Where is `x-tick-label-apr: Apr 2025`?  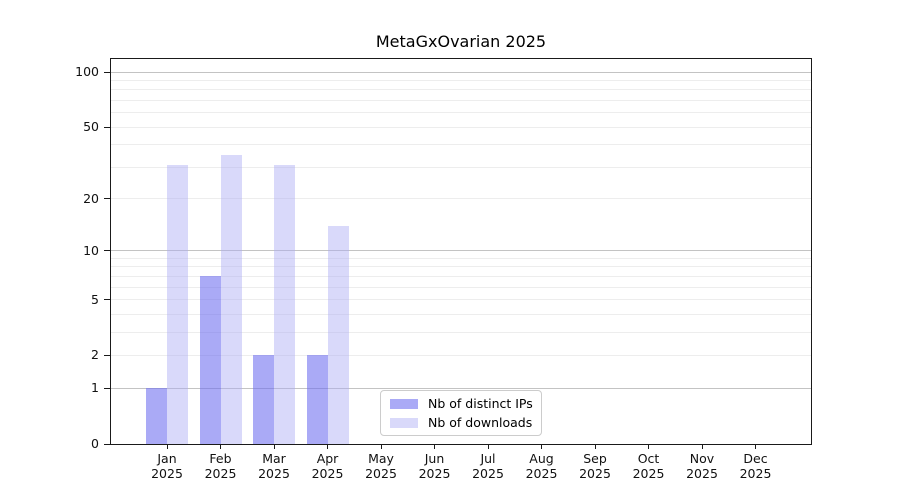 x-tick-label-apr: Apr 2025 is located at coordinates (327, 466).